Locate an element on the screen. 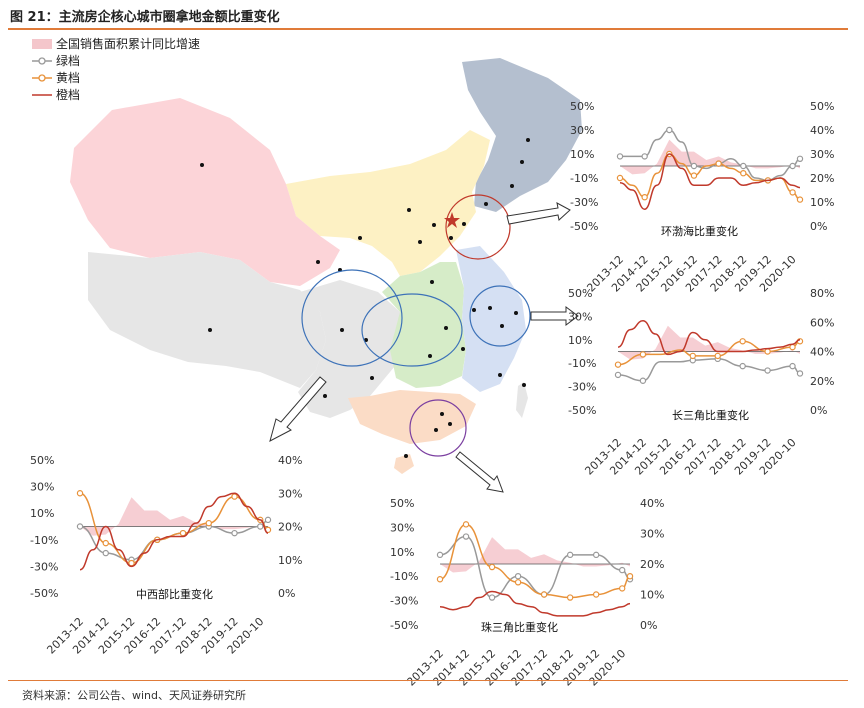  legend-label: 绿档 is located at coordinates (68, 60).